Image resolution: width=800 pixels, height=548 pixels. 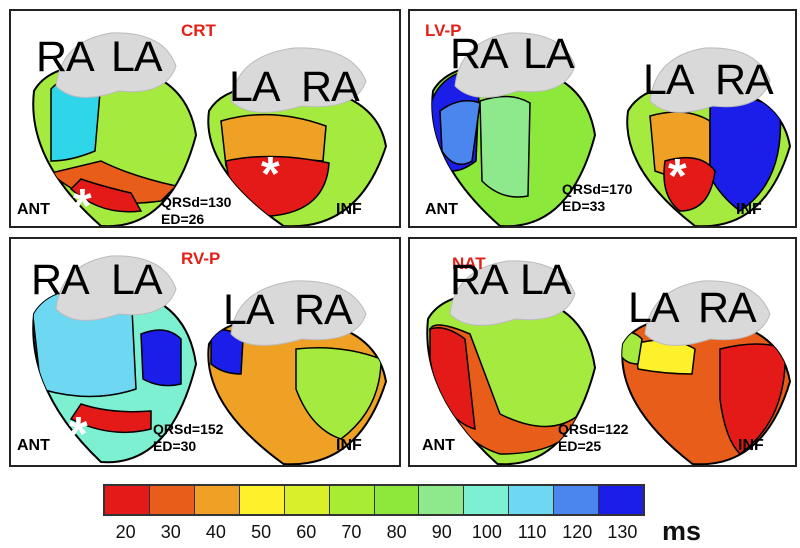 What do you see at coordinates (125, 532) in the screenshot?
I see `color-scale-tick-label: 20` at bounding box center [125, 532].